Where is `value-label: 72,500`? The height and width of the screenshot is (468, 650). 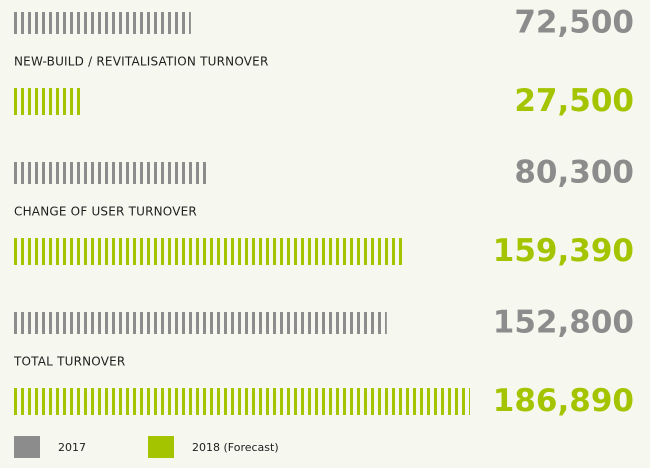
value-label: 72,500 is located at coordinates (574, 23).